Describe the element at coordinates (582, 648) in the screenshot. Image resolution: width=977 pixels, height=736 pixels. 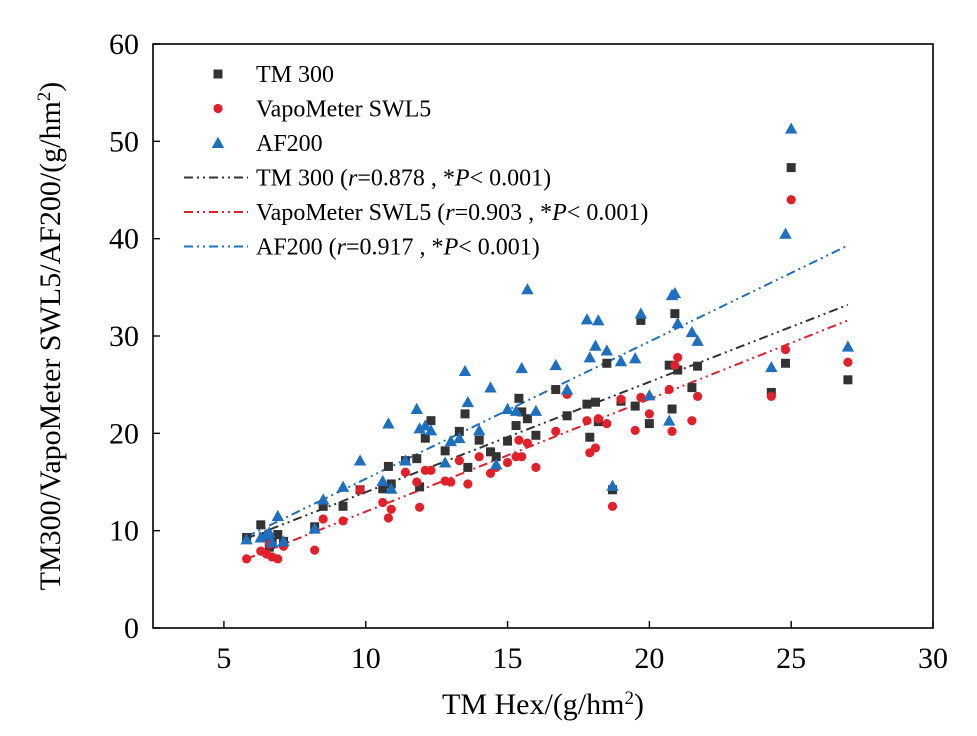
I see `x-axis: 5 10 15 20 25 30` at that location.